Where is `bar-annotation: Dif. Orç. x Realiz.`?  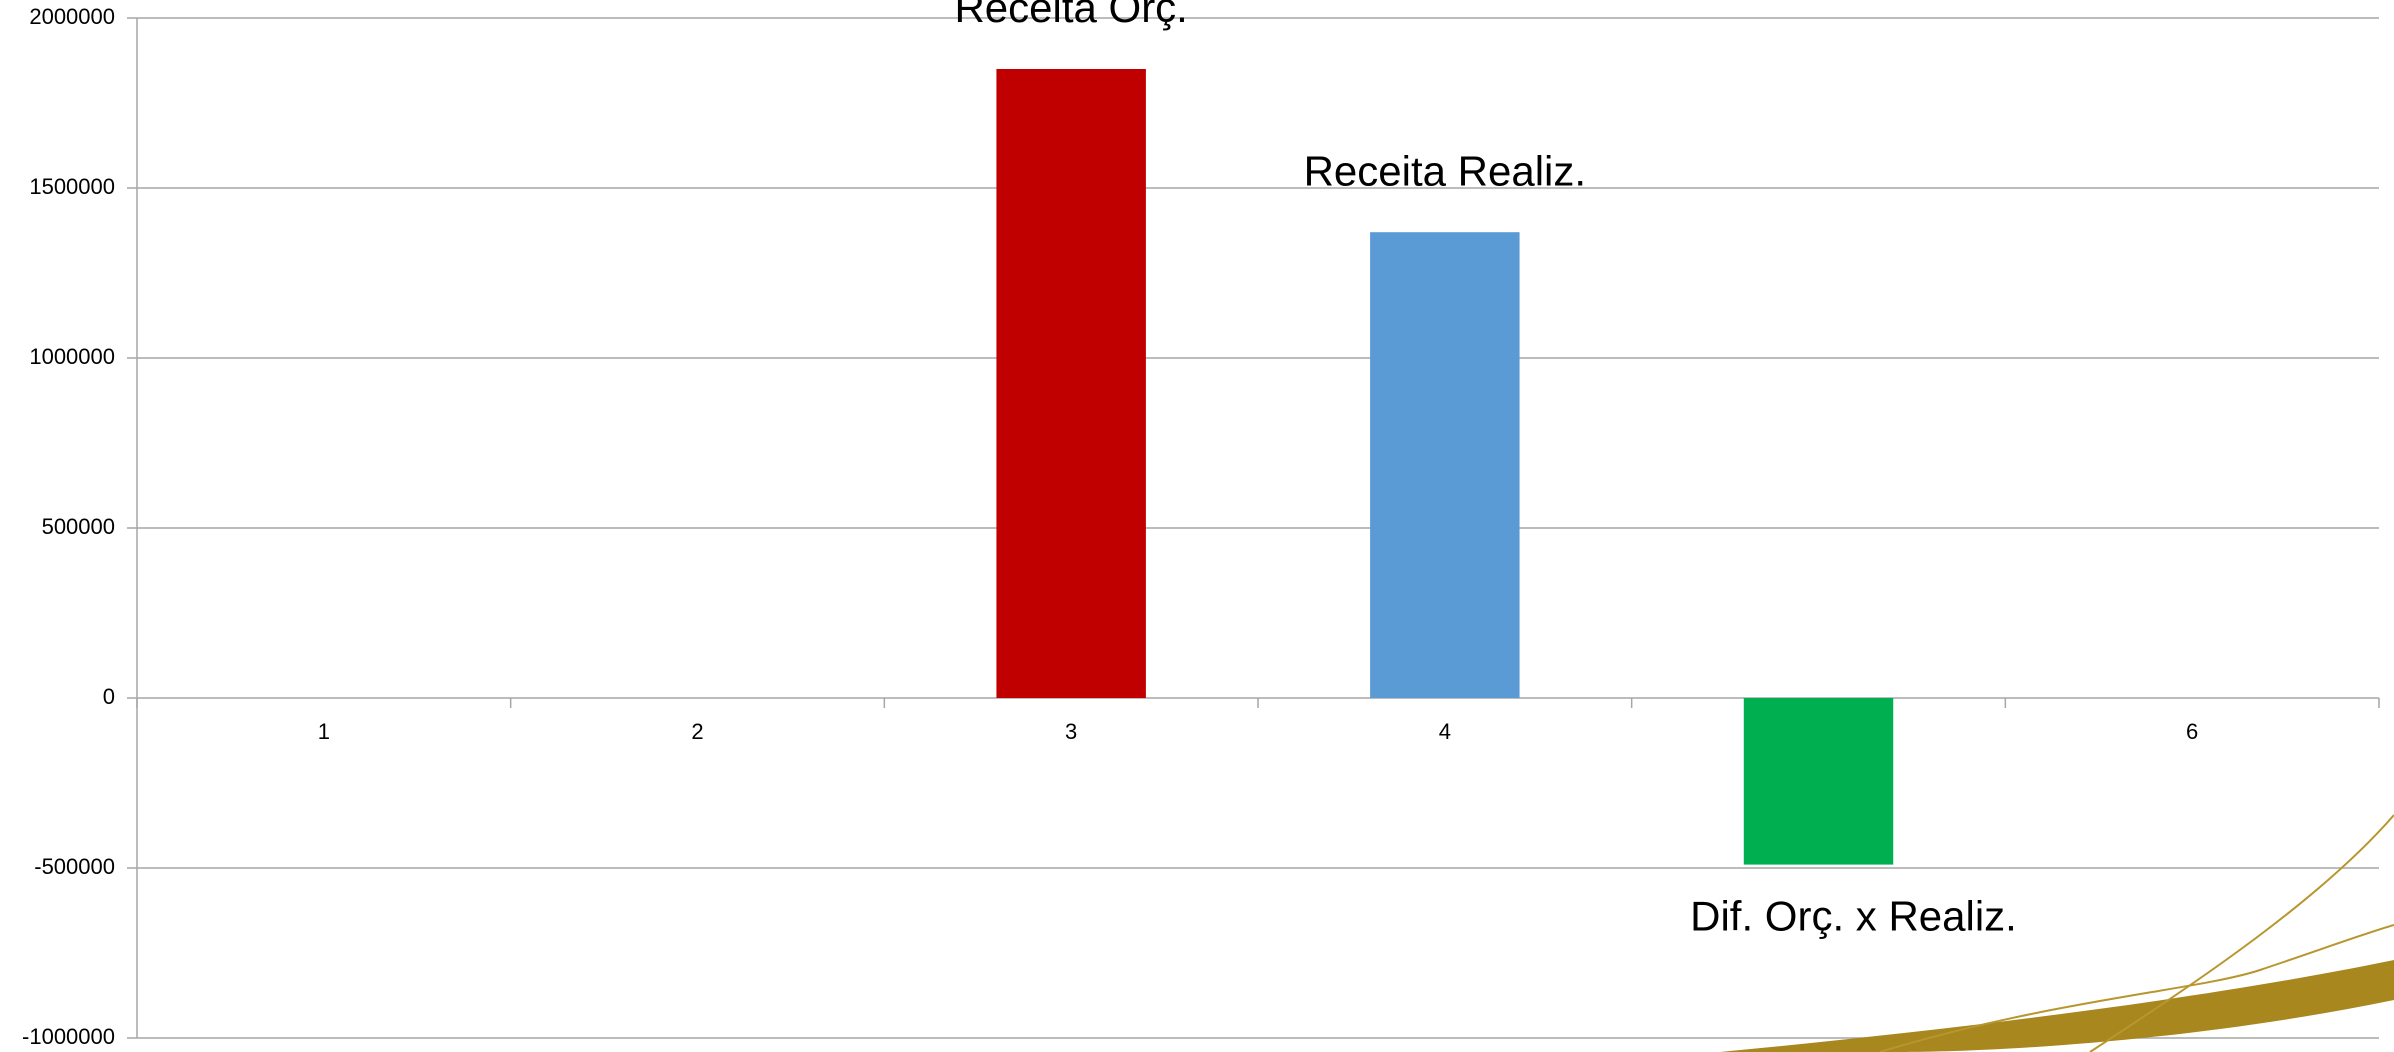 bar-annotation: Dif. Orç. x Realiz. is located at coordinates (1853, 916).